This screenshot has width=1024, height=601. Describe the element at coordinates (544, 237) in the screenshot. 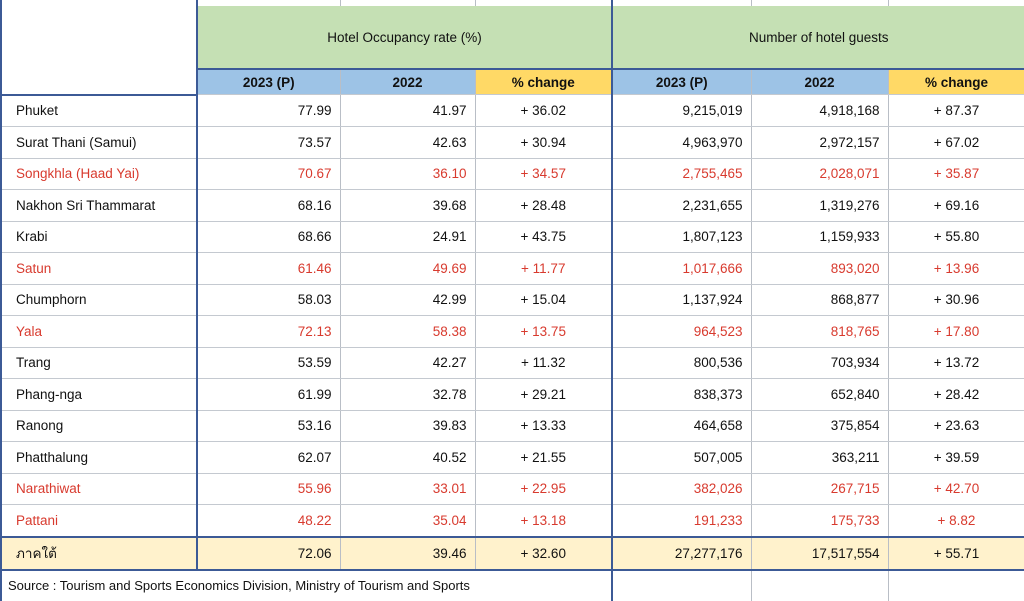

I see `occupancy-change: + 43.75` at that location.